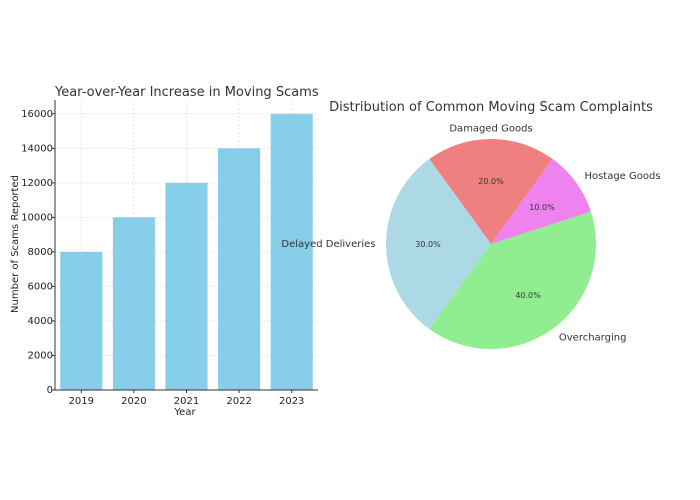 The width and height of the screenshot is (700, 500). Describe the element at coordinates (291, 252) in the screenshot. I see `bar-2023` at that location.